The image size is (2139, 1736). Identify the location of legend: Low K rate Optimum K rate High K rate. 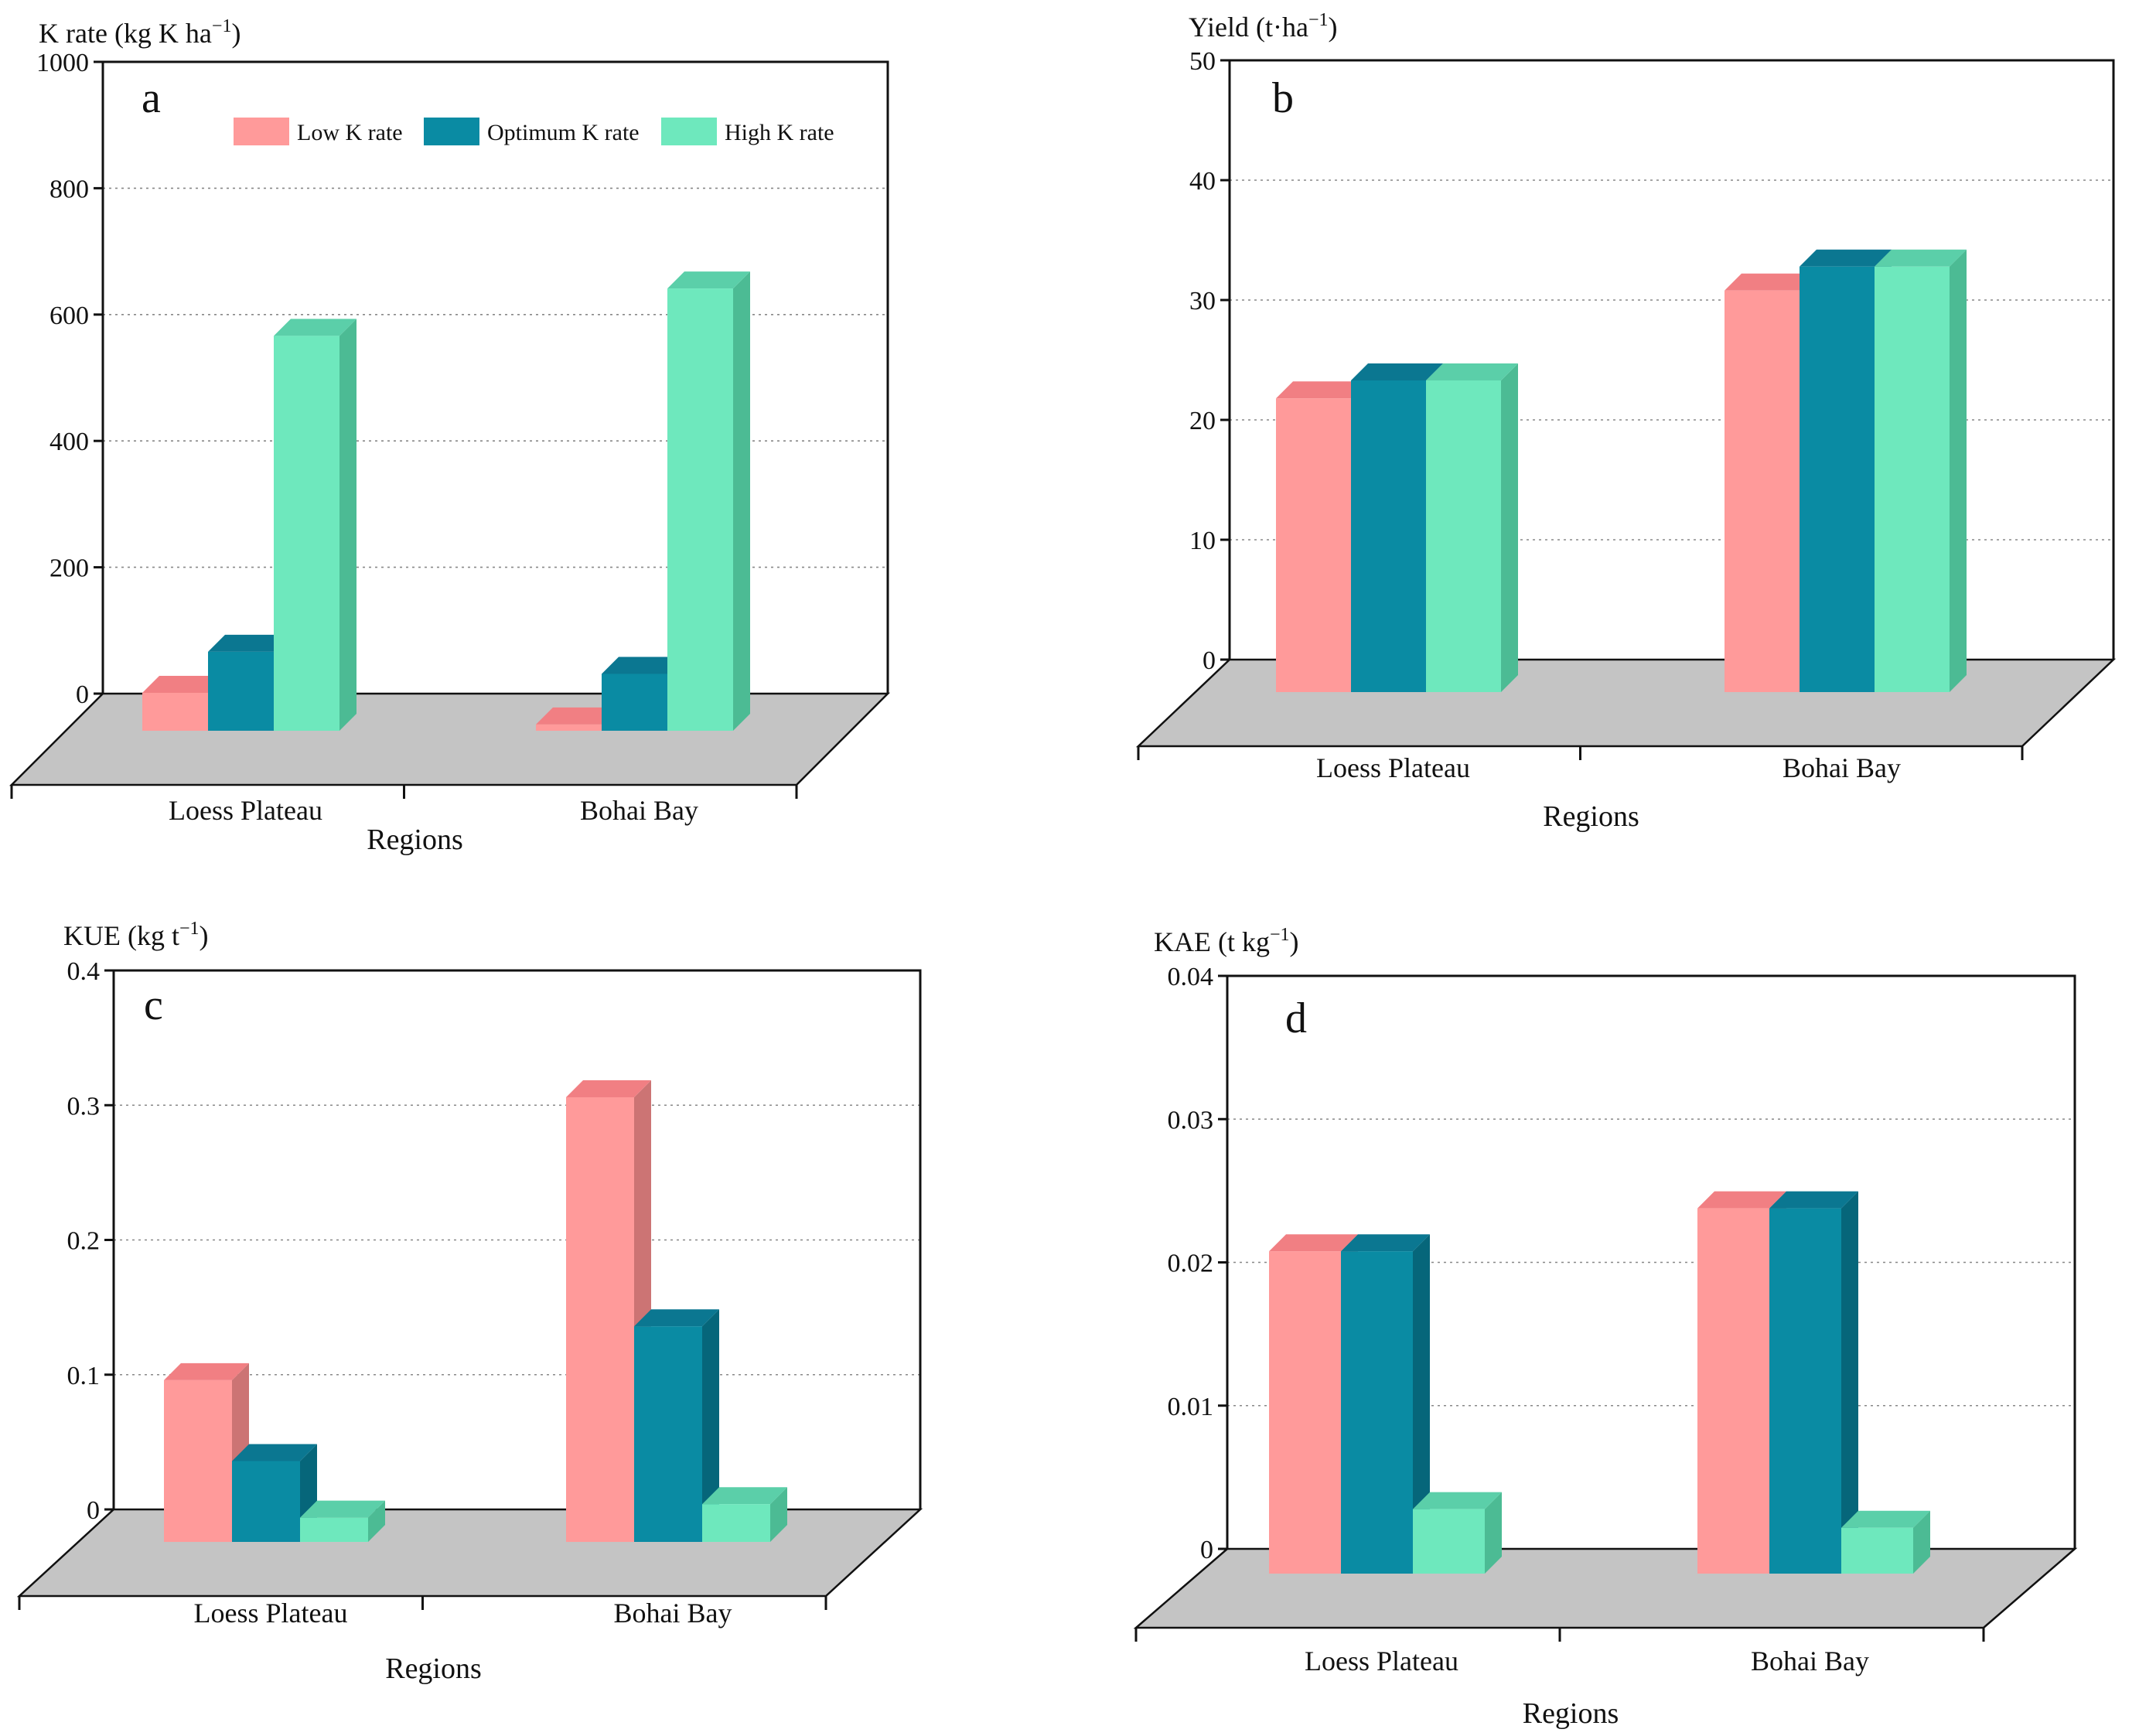
(534, 131).